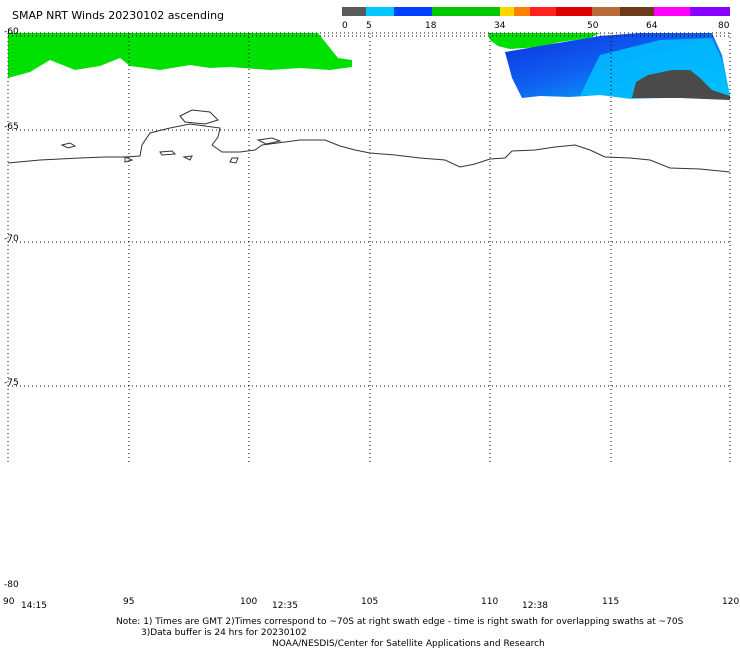 The image size is (740, 650). I want to click on colorbar-label-34: 34, so click(500, 26).